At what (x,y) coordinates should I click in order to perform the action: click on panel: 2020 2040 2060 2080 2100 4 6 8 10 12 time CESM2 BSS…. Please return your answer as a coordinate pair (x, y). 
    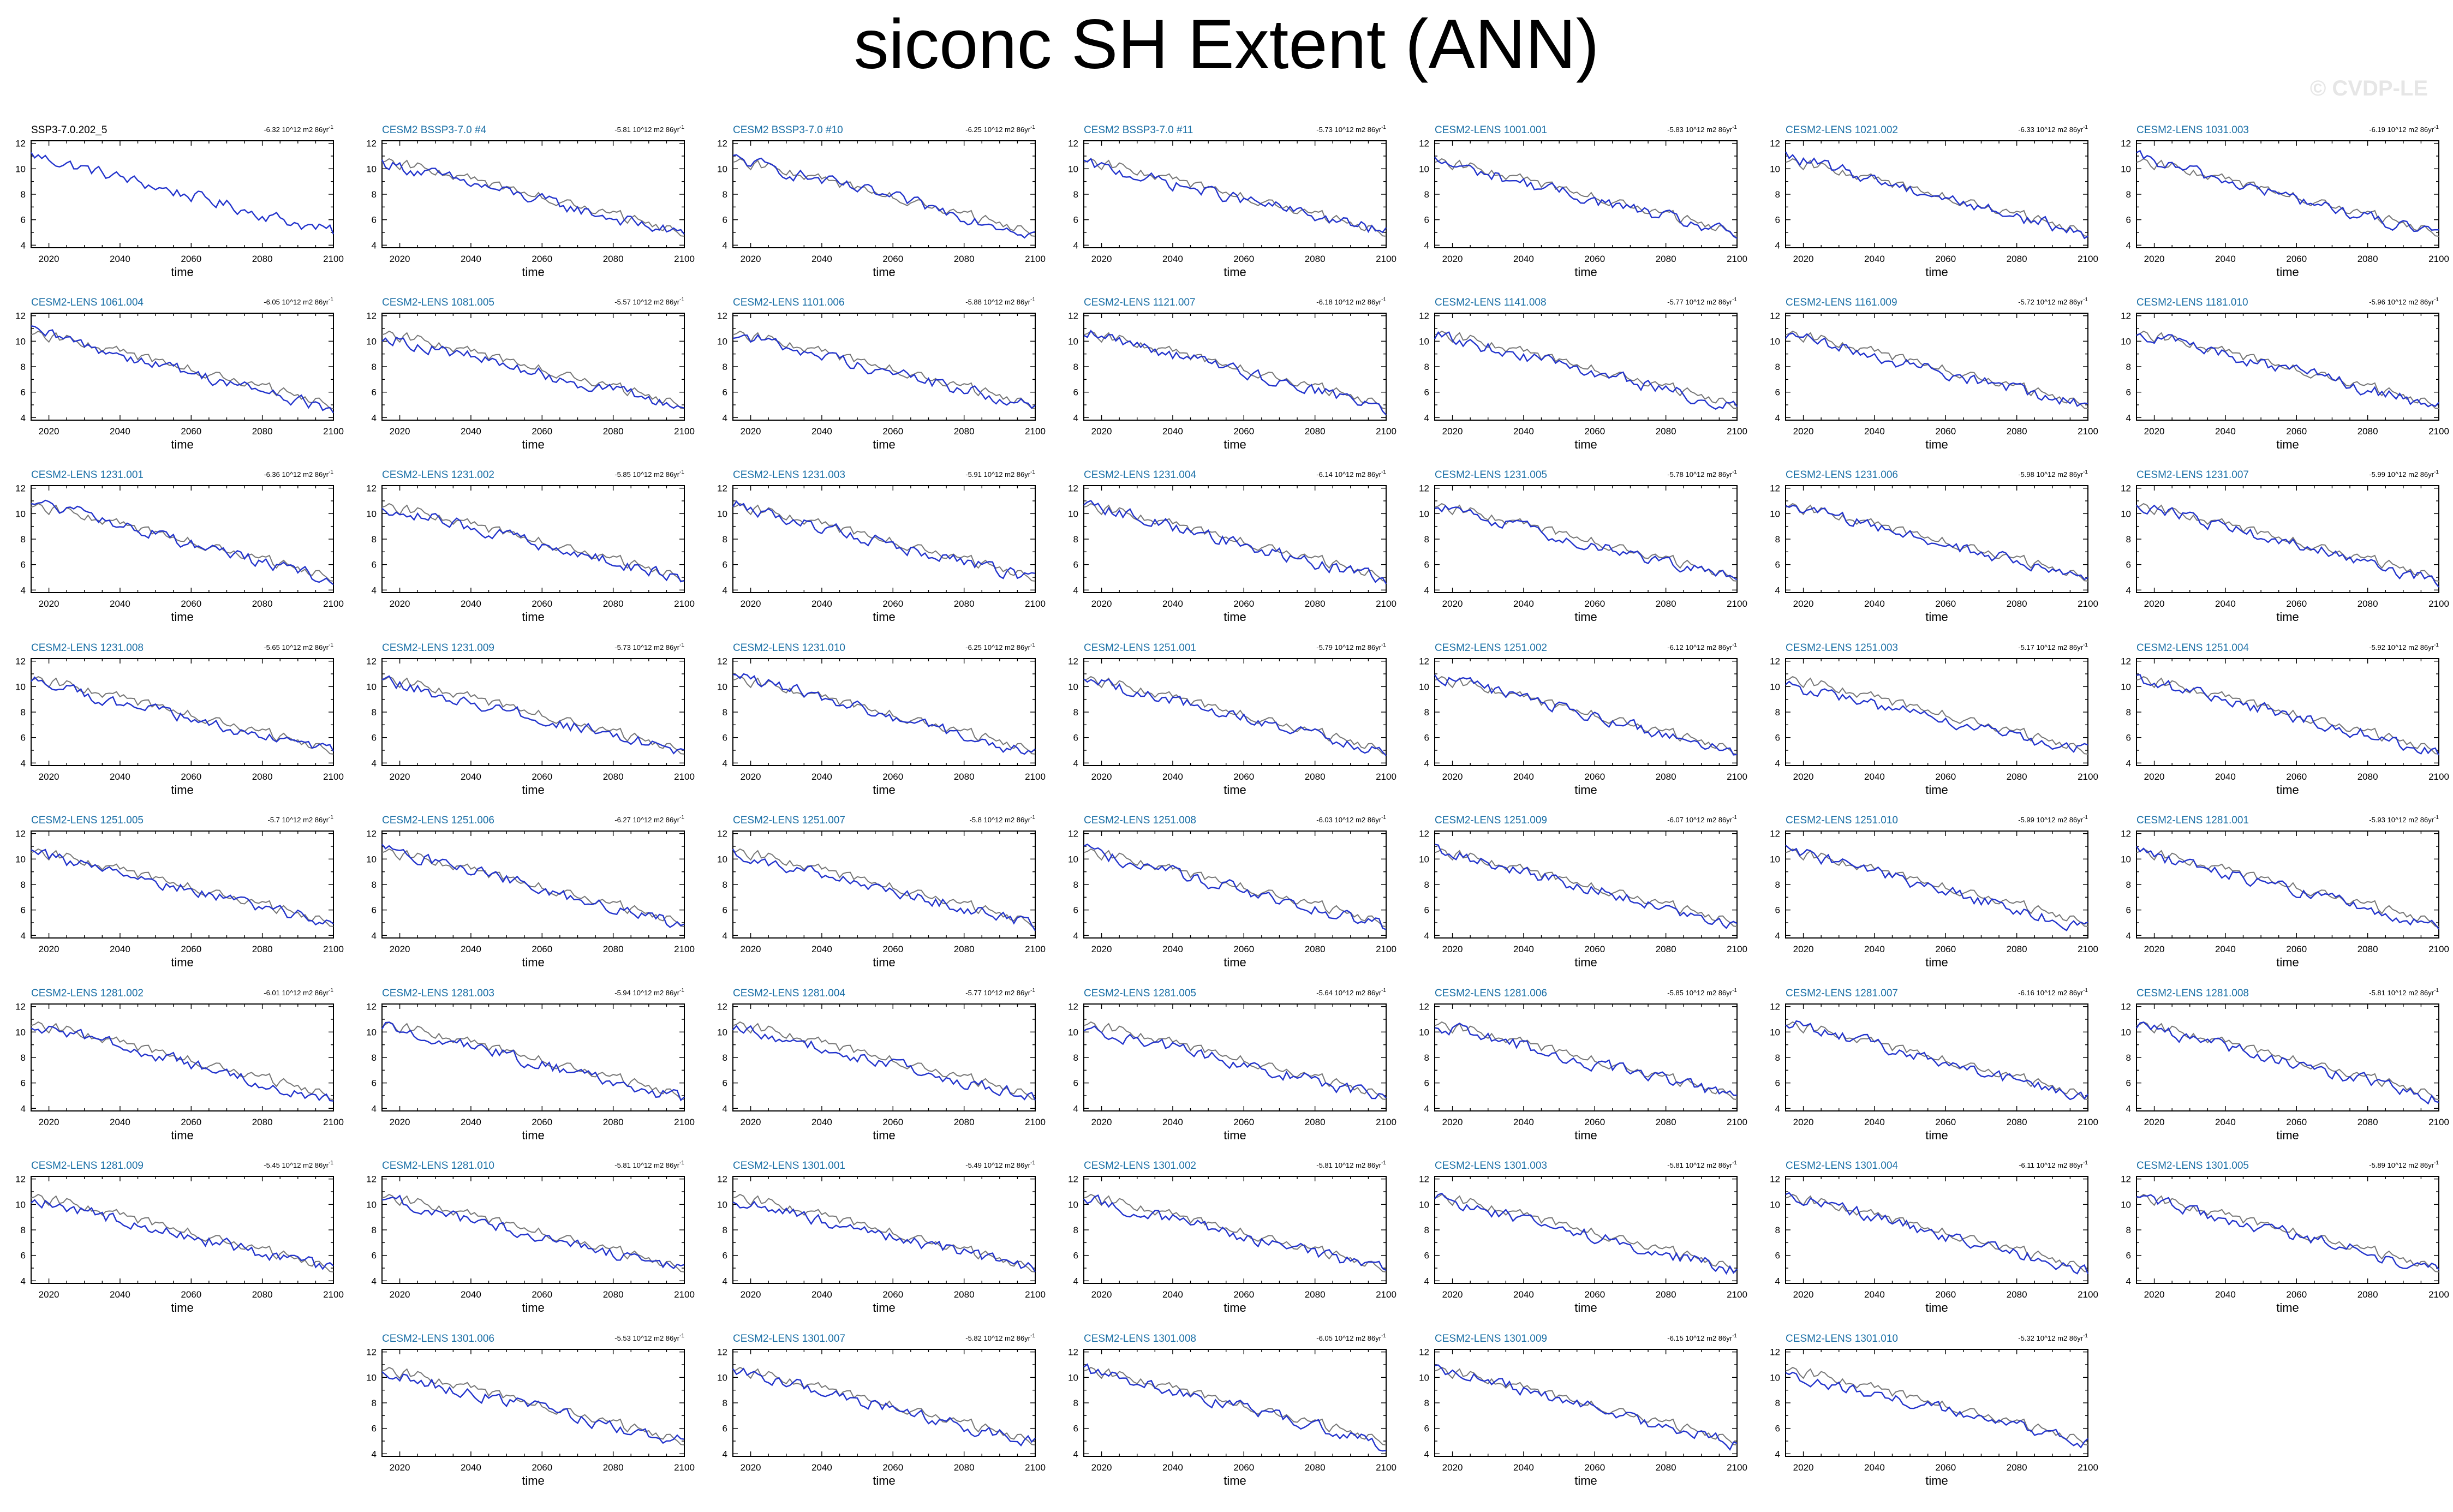
    Looking at the image, I should click on (881, 201).